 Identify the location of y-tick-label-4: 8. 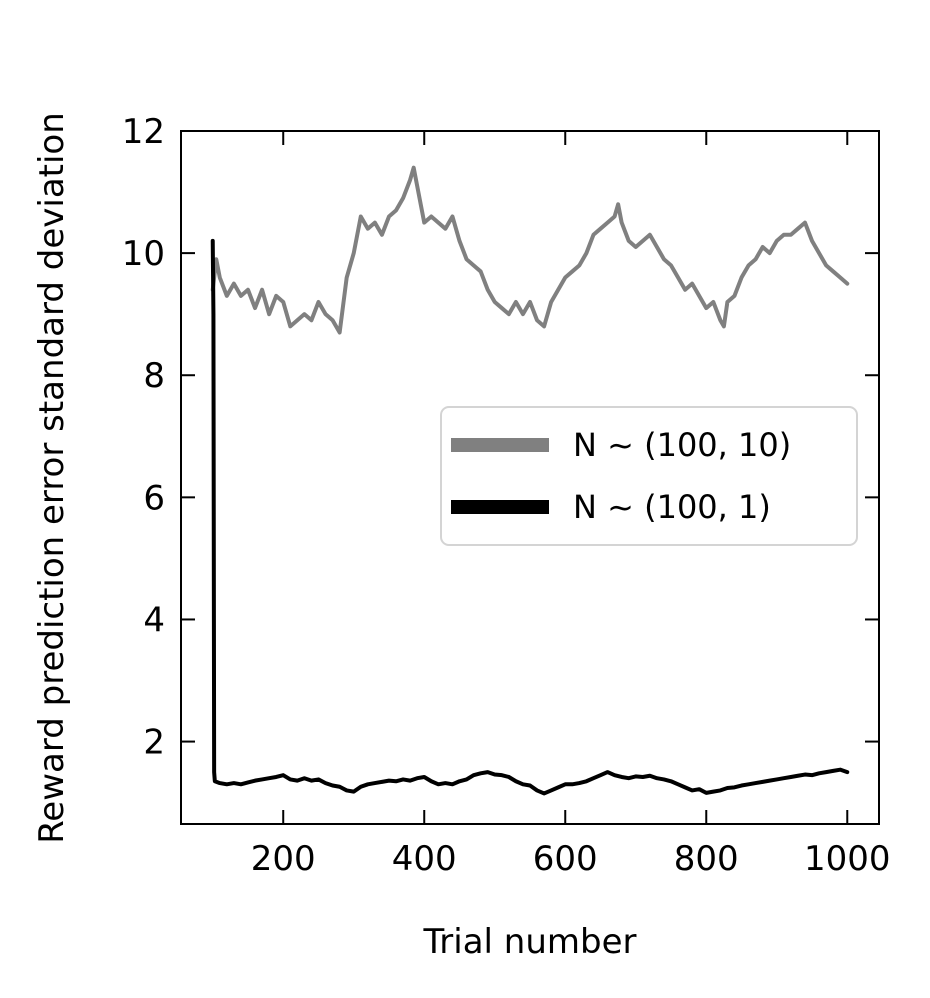
(154, 376).